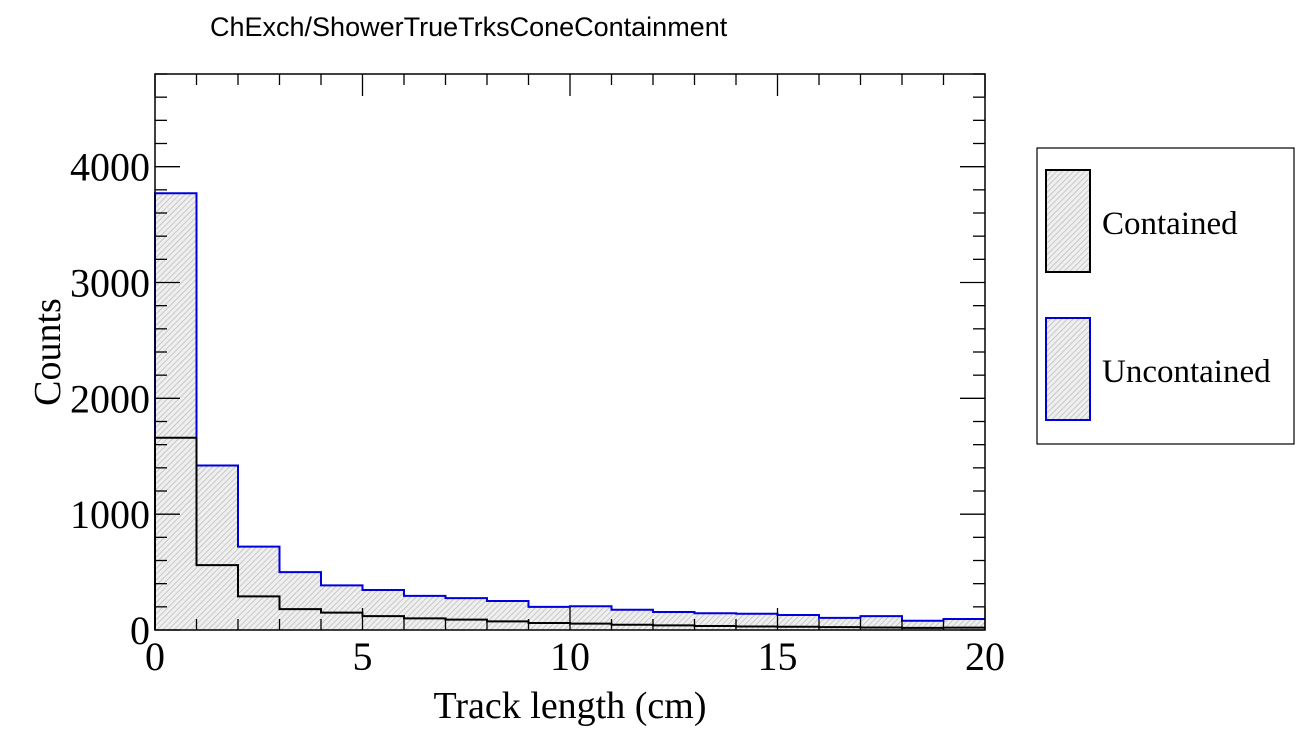 The image size is (1296, 740). What do you see at coordinates (48, 352) in the screenshot?
I see `y-axis-label: Counts` at bounding box center [48, 352].